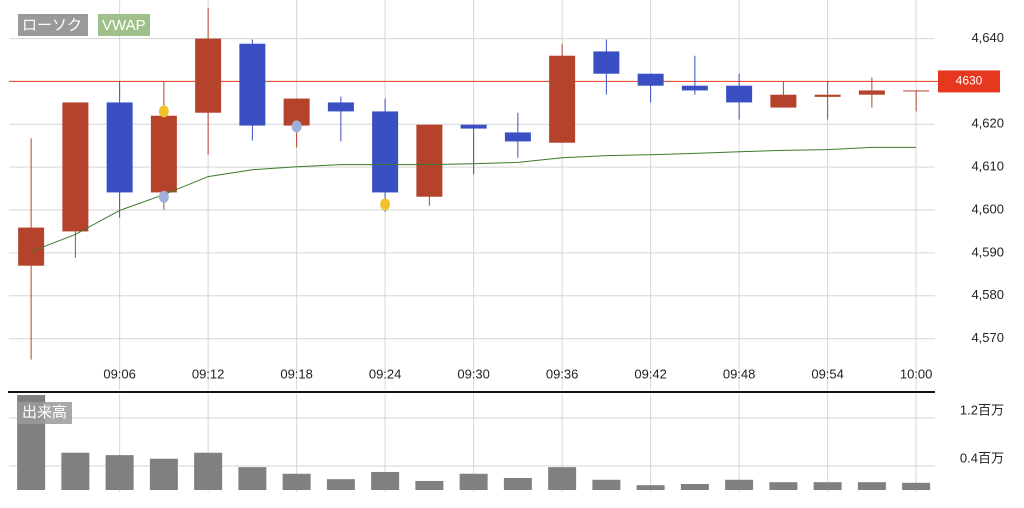  Describe the element at coordinates (739, 373) in the screenshot. I see `x-tick-label: 09:48` at that location.